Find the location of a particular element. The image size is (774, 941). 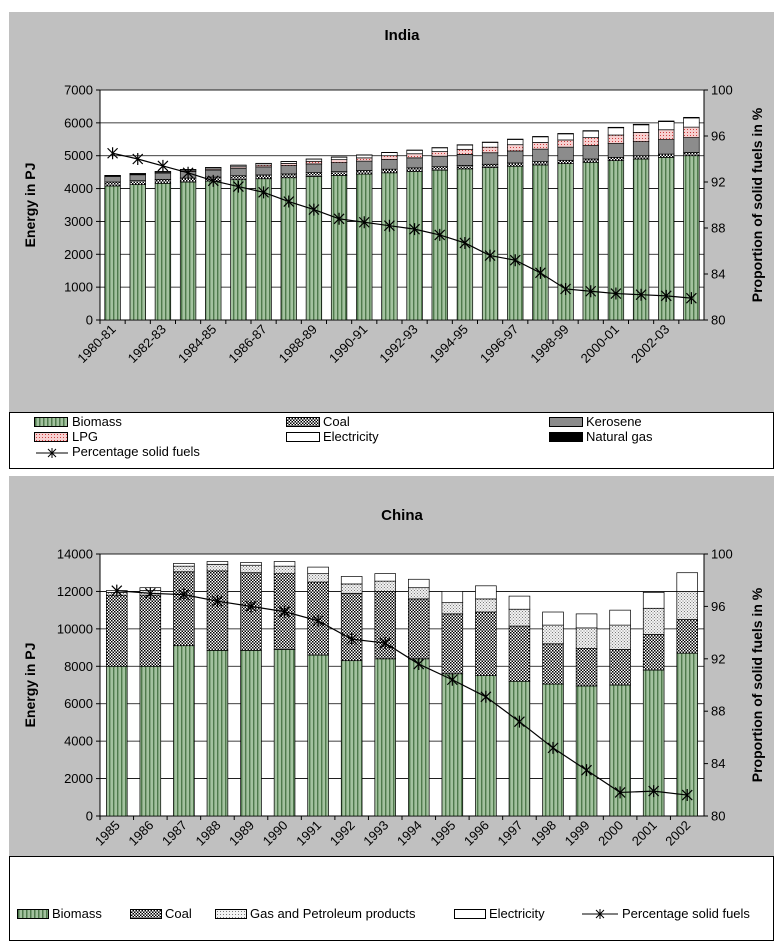

y2-tick-label: 96 is located at coordinates (718, 136).